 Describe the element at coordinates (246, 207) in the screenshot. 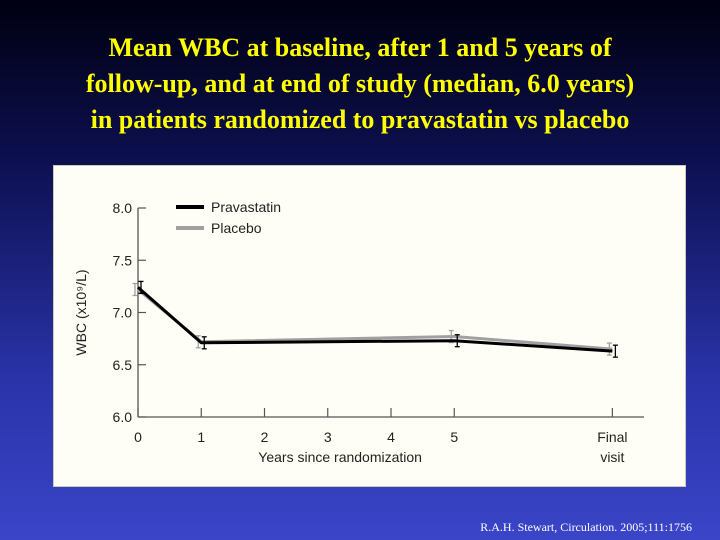

I see `pravastatin-legend-label: Pravastatin` at that location.